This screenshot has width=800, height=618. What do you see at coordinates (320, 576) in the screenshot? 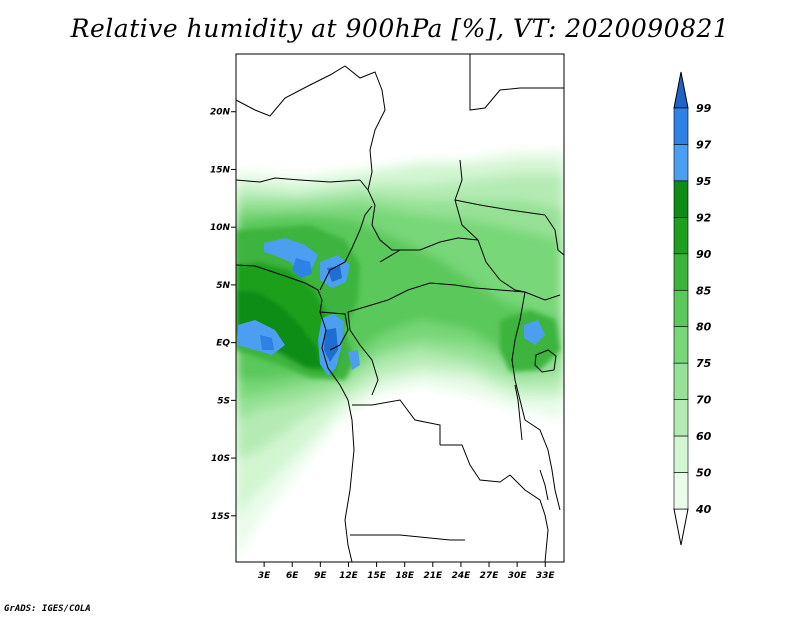
I see `lon-tick-label: 9E` at bounding box center [320, 576].